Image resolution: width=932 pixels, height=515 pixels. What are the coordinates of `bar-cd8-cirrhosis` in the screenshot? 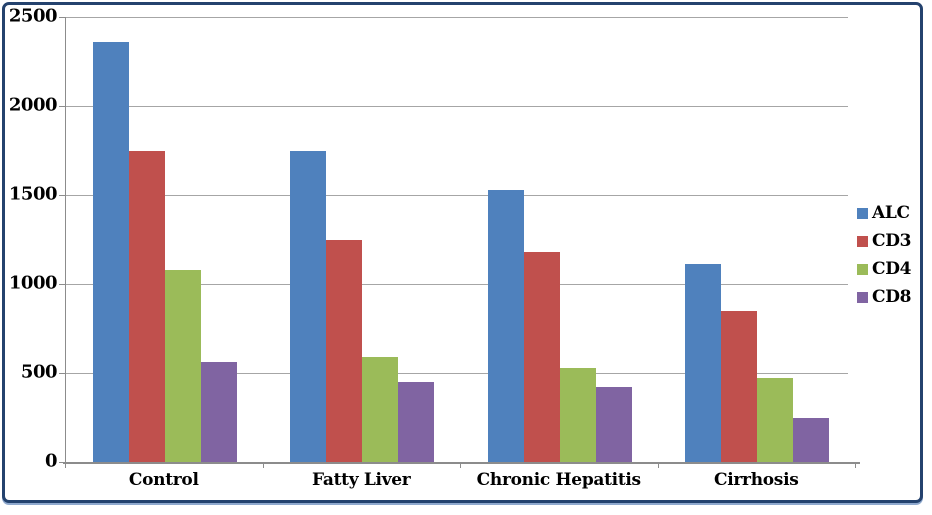 It's located at (811, 439).